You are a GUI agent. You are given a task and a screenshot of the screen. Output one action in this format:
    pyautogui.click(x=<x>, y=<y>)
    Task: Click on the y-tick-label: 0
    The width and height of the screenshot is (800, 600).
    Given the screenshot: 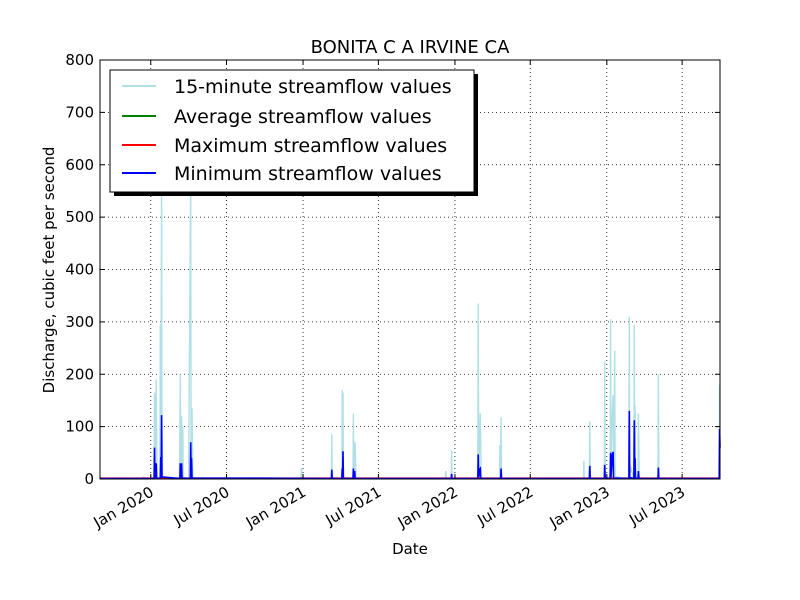 What is the action you would take?
    pyautogui.click(x=89, y=479)
    